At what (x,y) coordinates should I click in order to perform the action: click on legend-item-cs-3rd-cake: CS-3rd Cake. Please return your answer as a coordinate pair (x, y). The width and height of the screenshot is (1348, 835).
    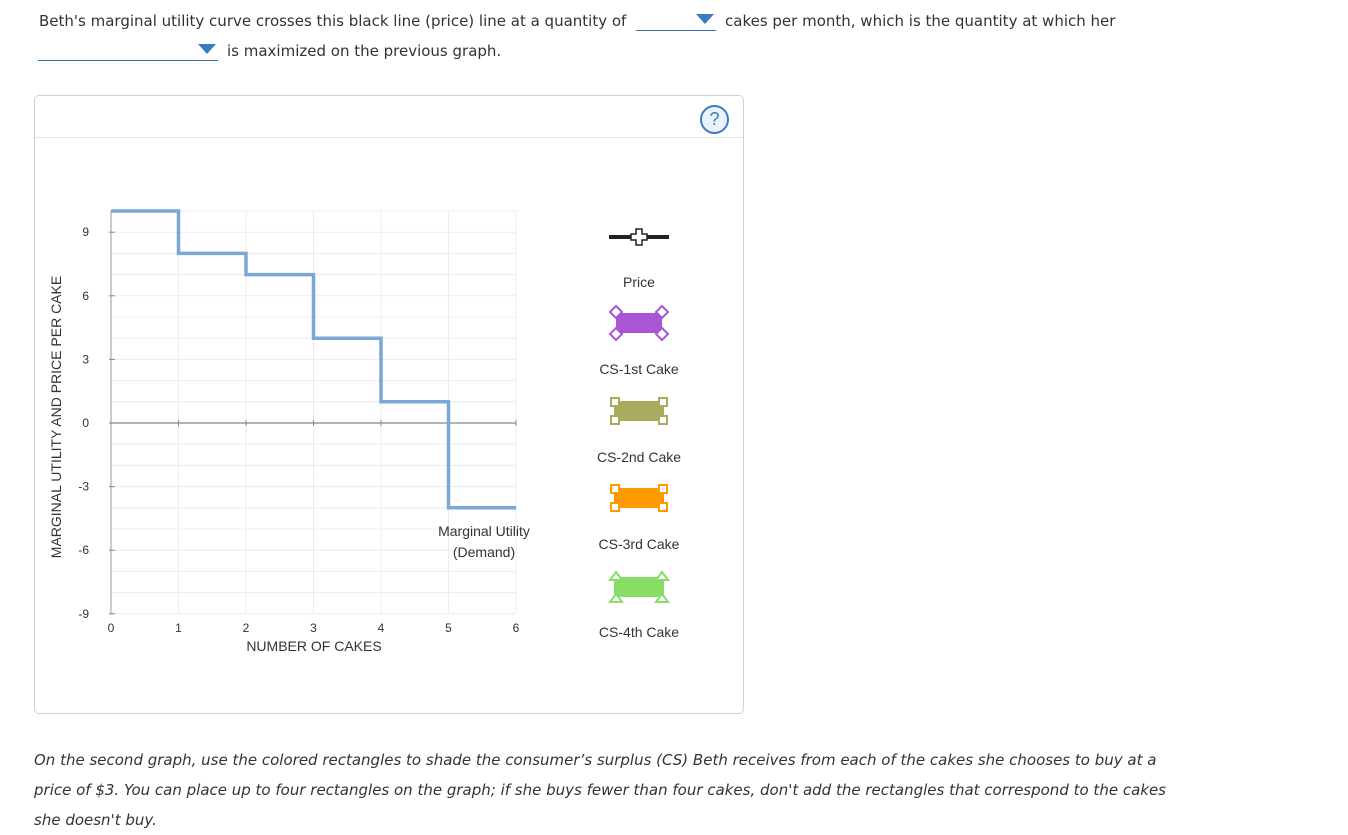
    Looking at the image, I should click on (639, 518).